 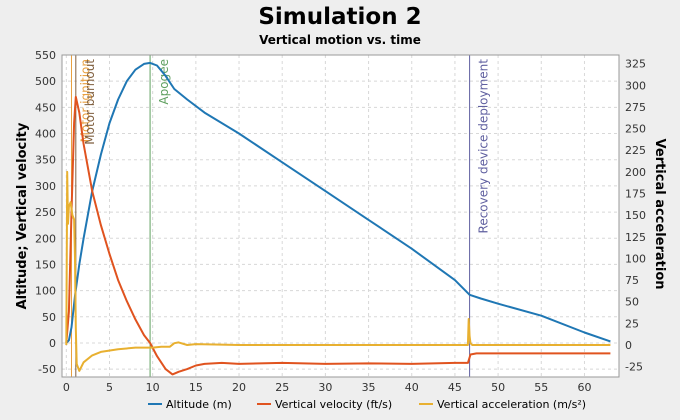 I want to click on y-right-tick-label: 75, so click(x=632, y=280).